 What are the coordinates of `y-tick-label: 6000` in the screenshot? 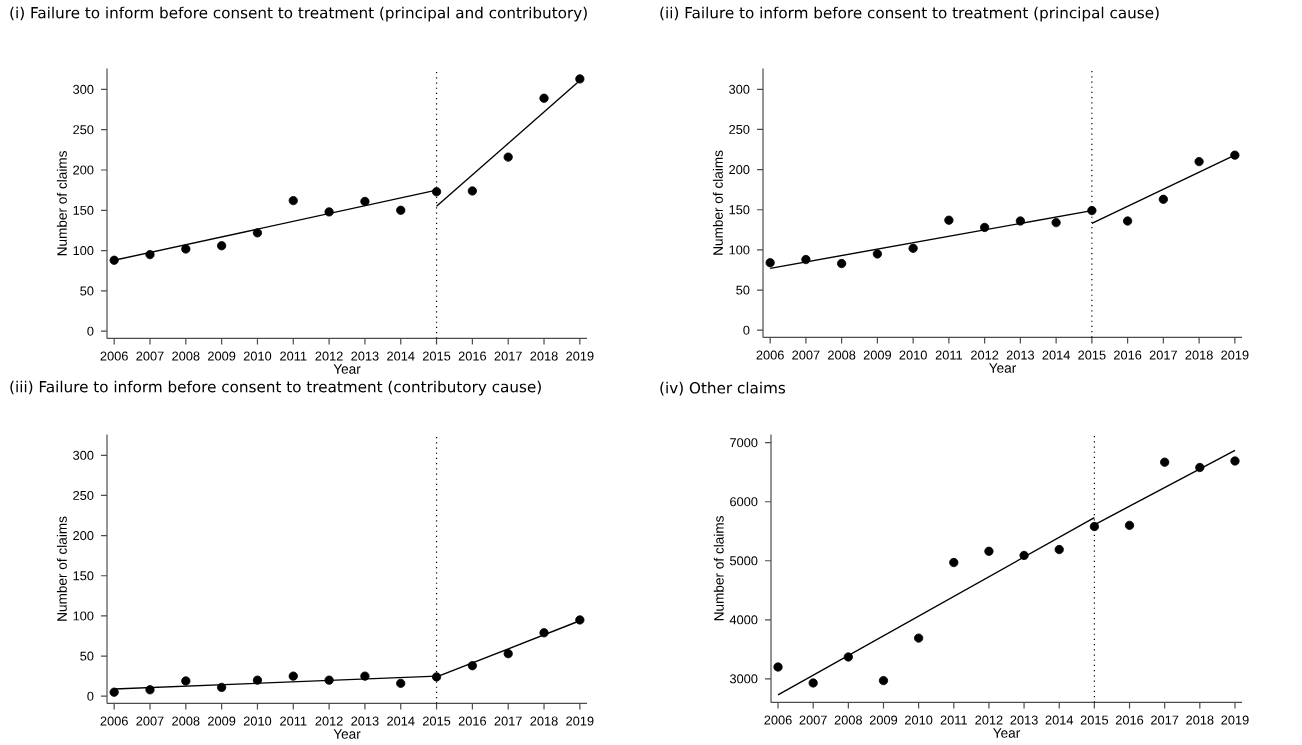 It's located at (744, 501).